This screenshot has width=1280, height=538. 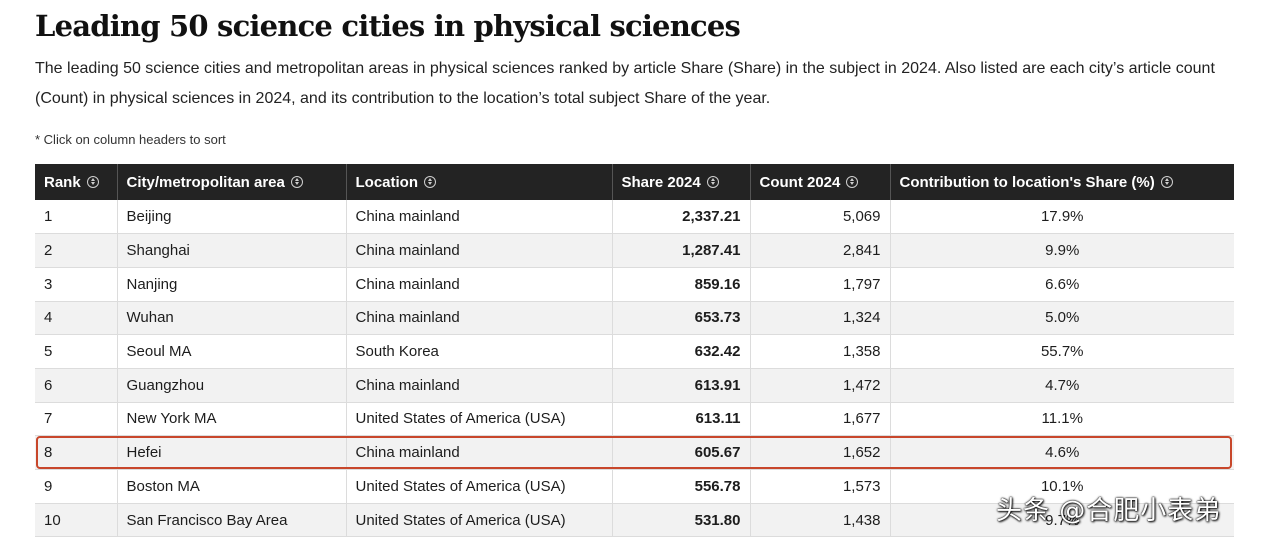 What do you see at coordinates (820, 217) in the screenshot?
I see `cell-count: 5,069` at bounding box center [820, 217].